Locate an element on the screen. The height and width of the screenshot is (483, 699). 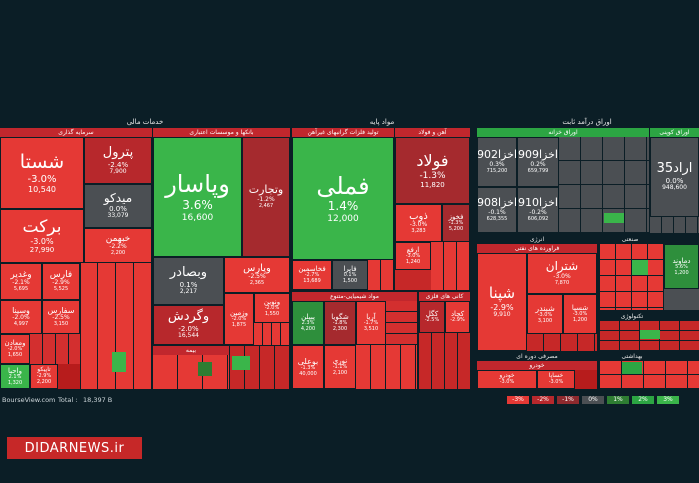
tile-vakhaba: واحبا 2.1% 1,320 is located at coordinates (15, 376).